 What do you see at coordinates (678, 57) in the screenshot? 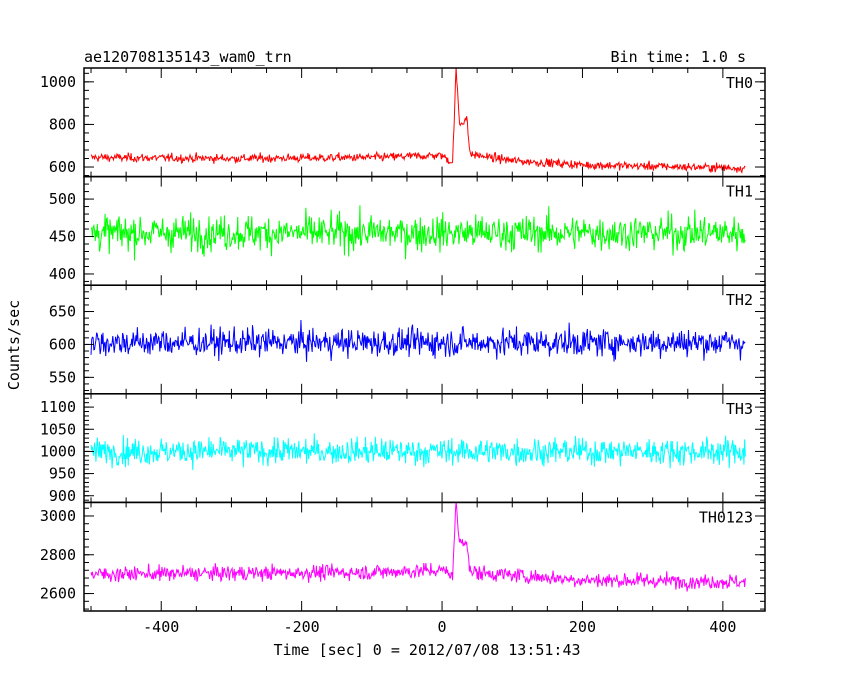
I see `bin-time-label: Bin time: 1.0 s` at bounding box center [678, 57].